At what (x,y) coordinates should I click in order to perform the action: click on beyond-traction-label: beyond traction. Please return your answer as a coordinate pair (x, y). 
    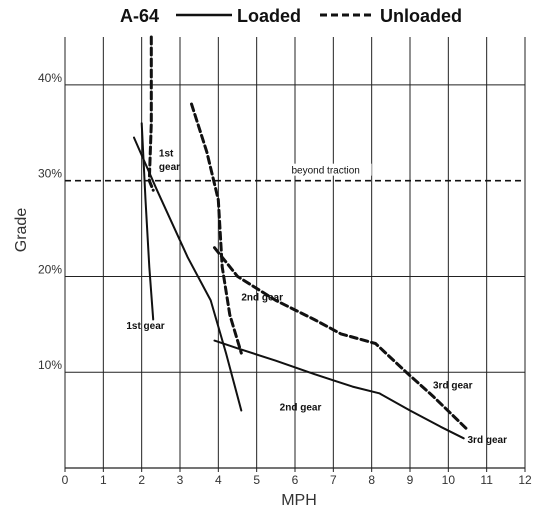
    Looking at the image, I should click on (325, 171).